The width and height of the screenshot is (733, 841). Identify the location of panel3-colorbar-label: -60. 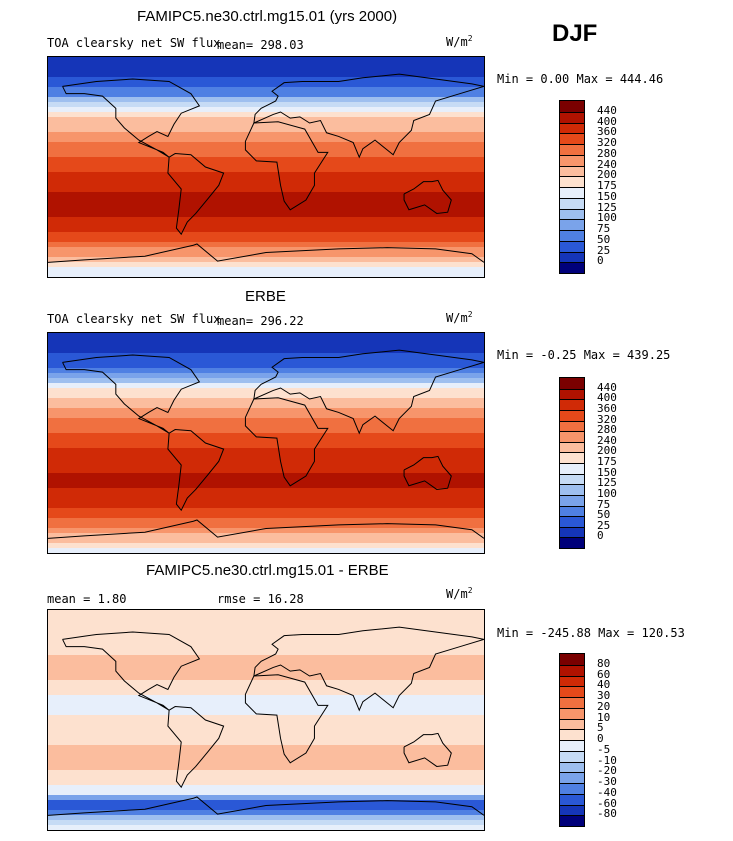
(607, 803).